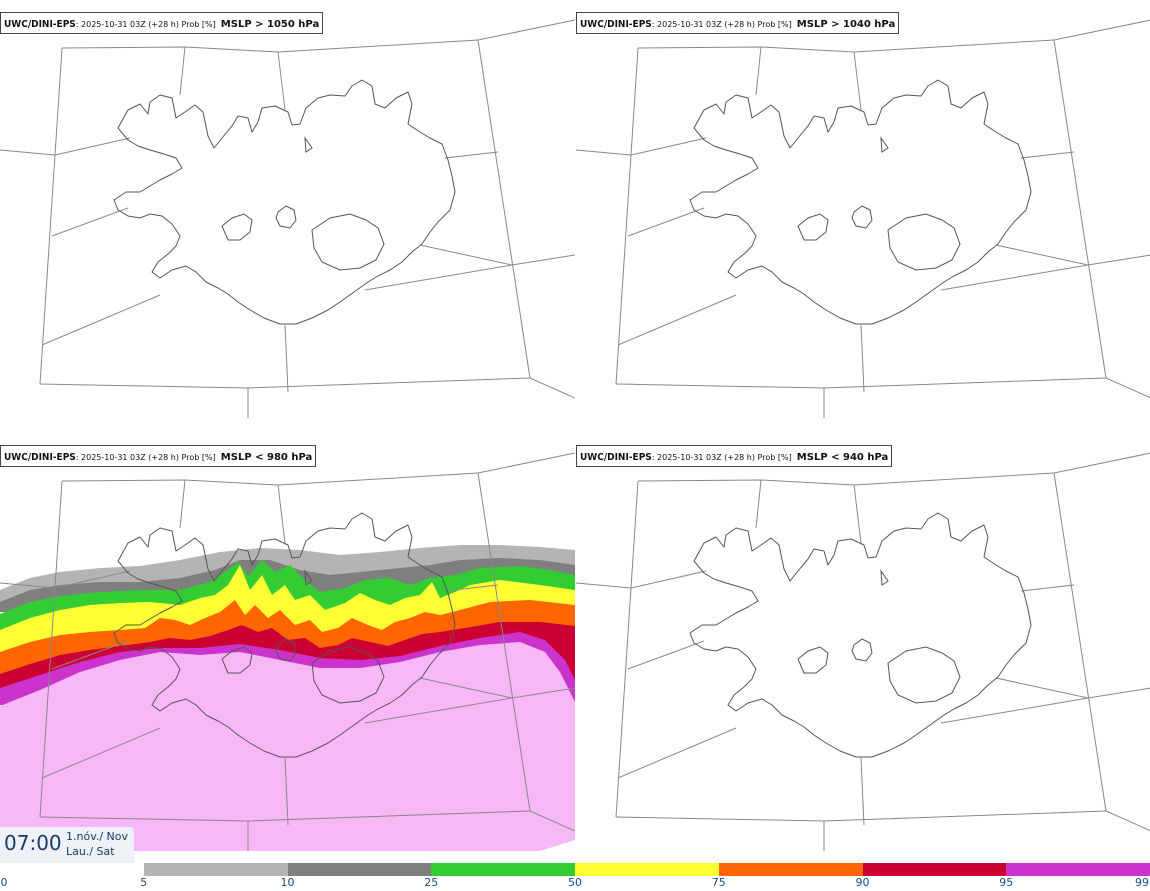 The width and height of the screenshot is (1150, 891). I want to click on valid-time: 07:00, so click(33, 843).